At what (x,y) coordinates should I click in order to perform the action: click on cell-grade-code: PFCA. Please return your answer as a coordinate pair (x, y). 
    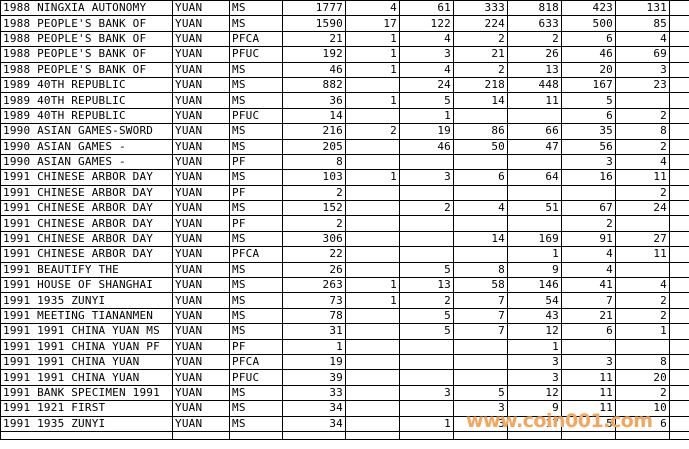
    Looking at the image, I should click on (256, 39).